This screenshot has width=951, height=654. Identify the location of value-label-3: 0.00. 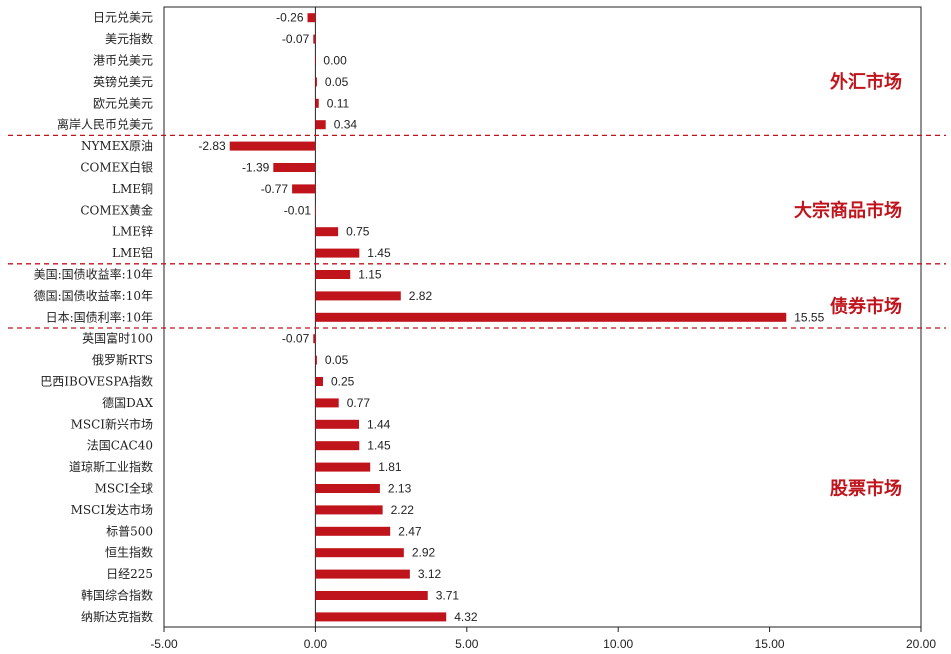
(335, 61).